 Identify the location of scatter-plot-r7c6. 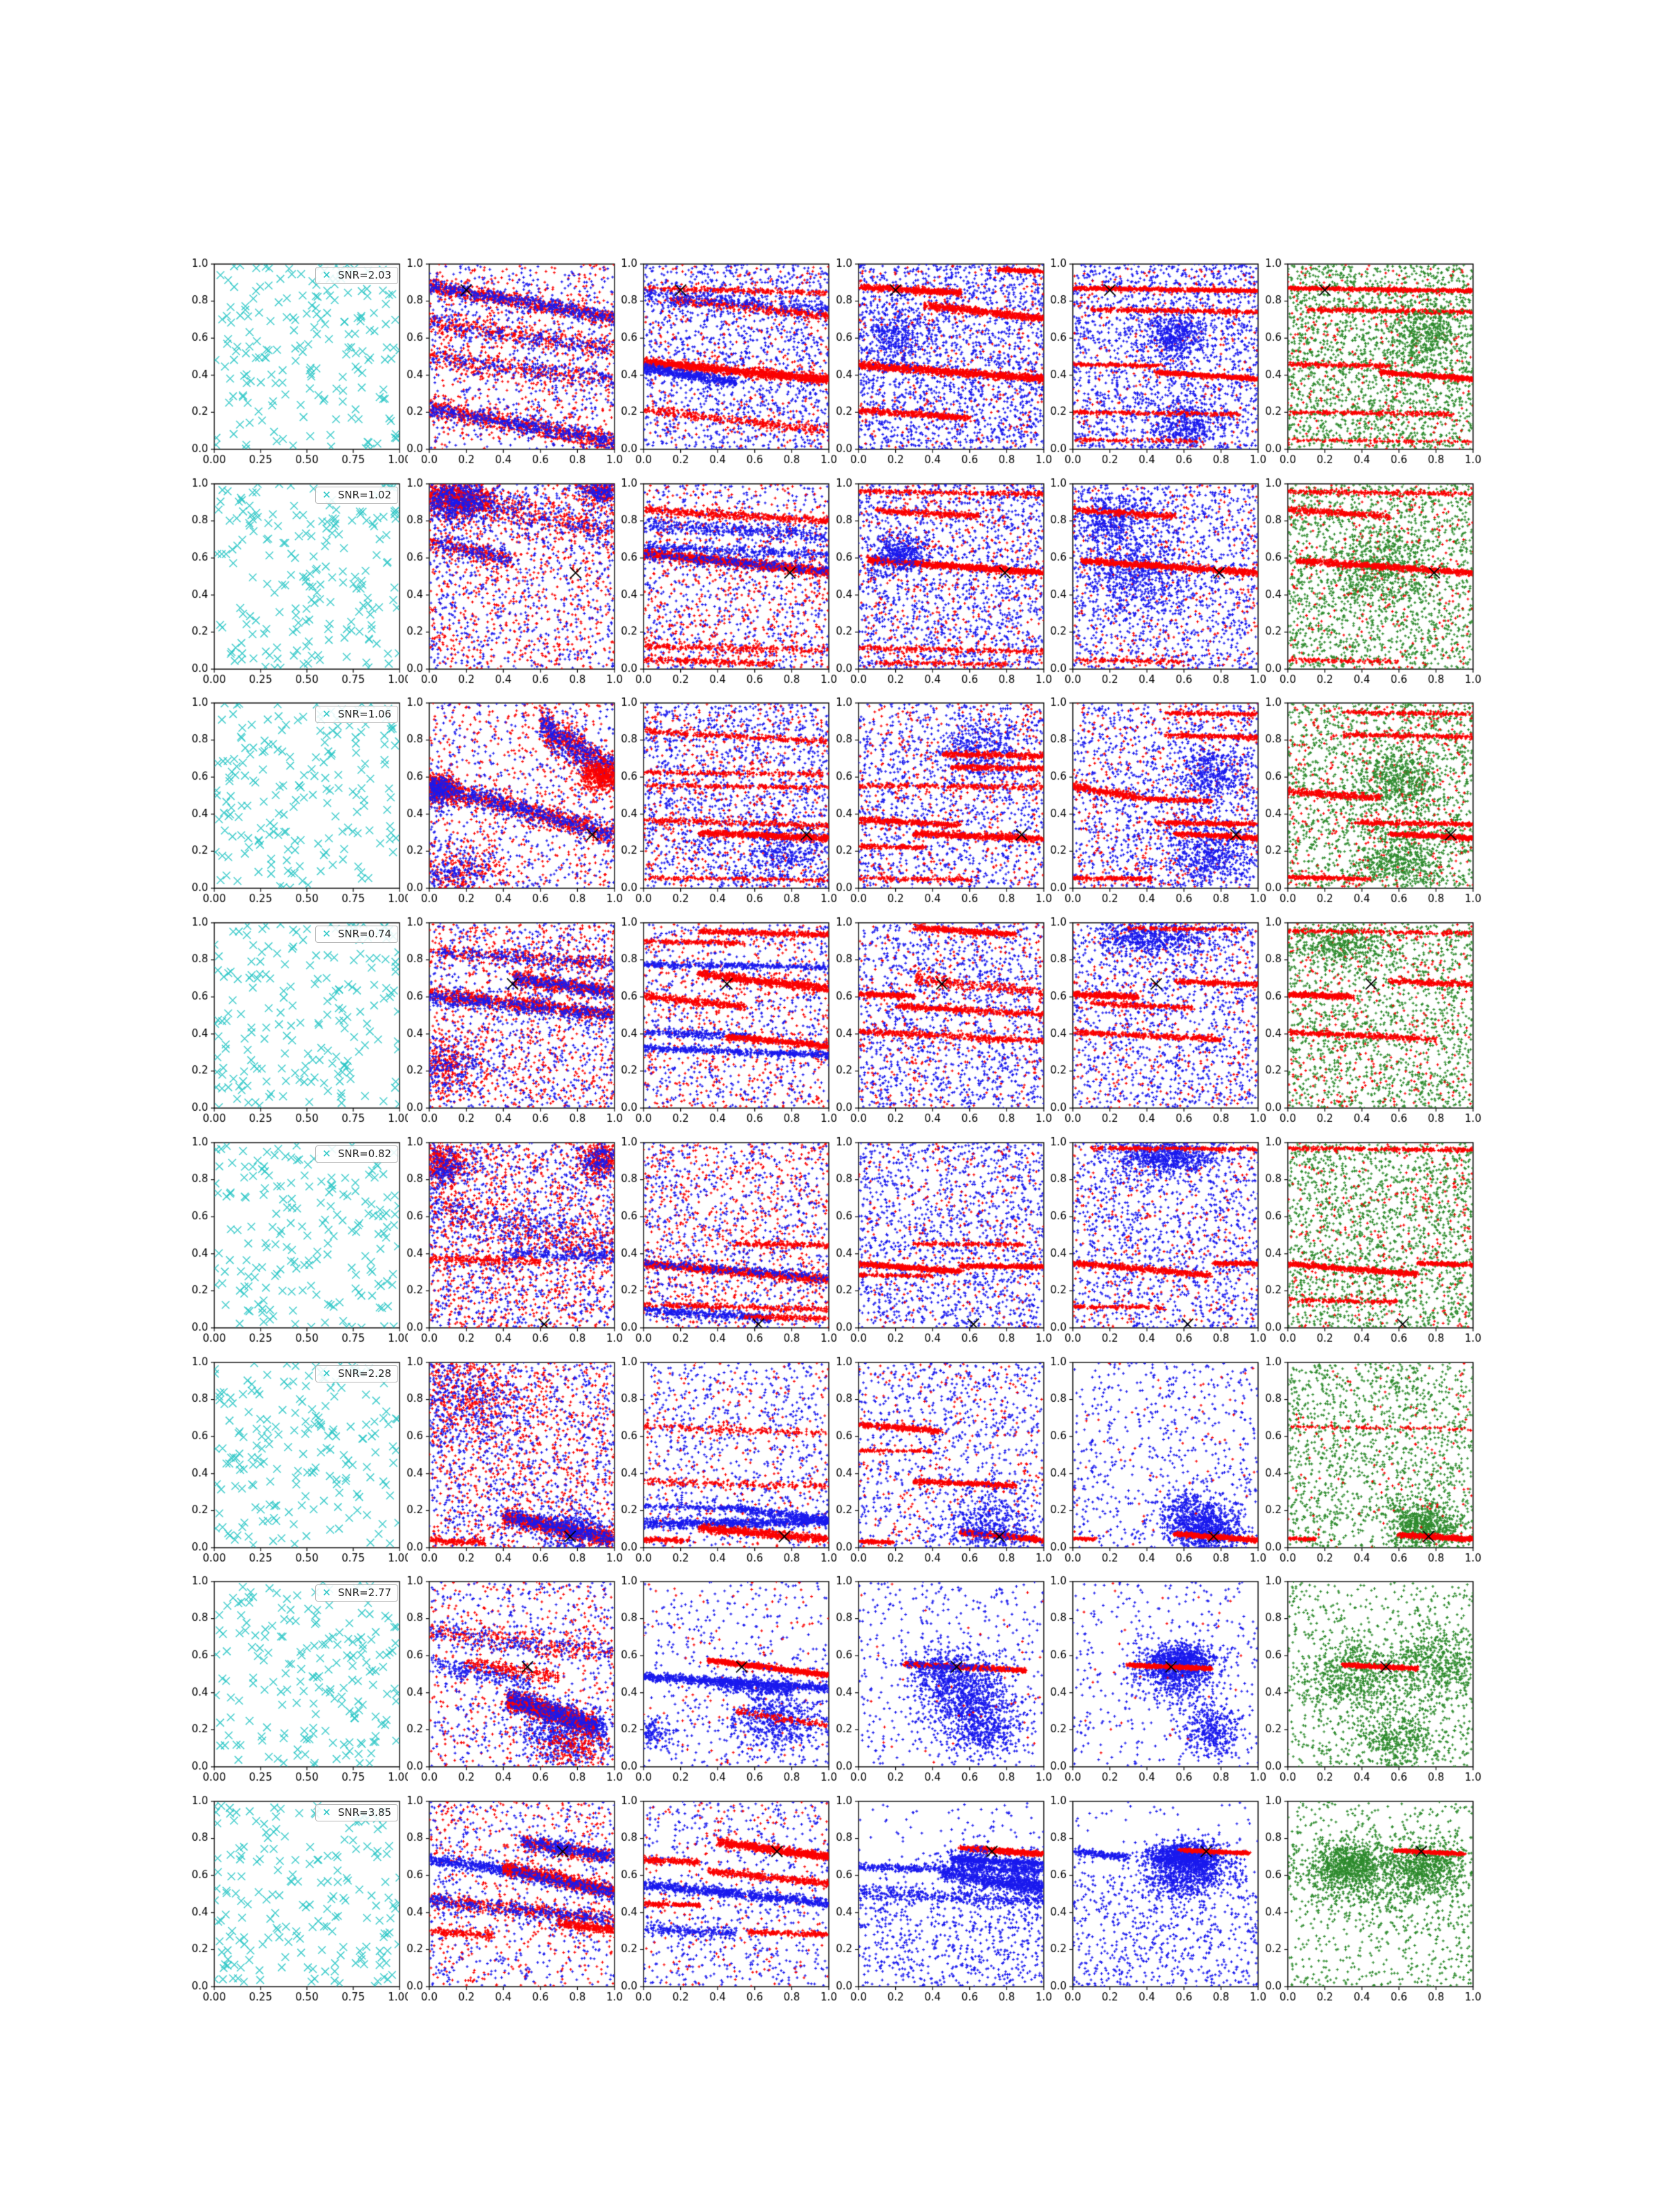
(1366, 1684).